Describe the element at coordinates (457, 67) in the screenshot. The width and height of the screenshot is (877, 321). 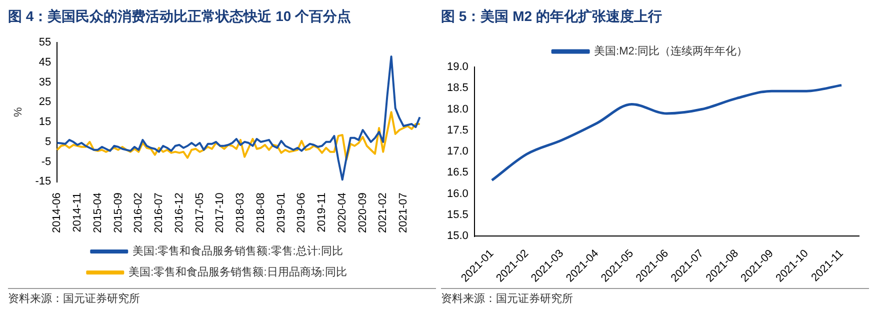
I see `y-tick-label: 19.0` at that location.